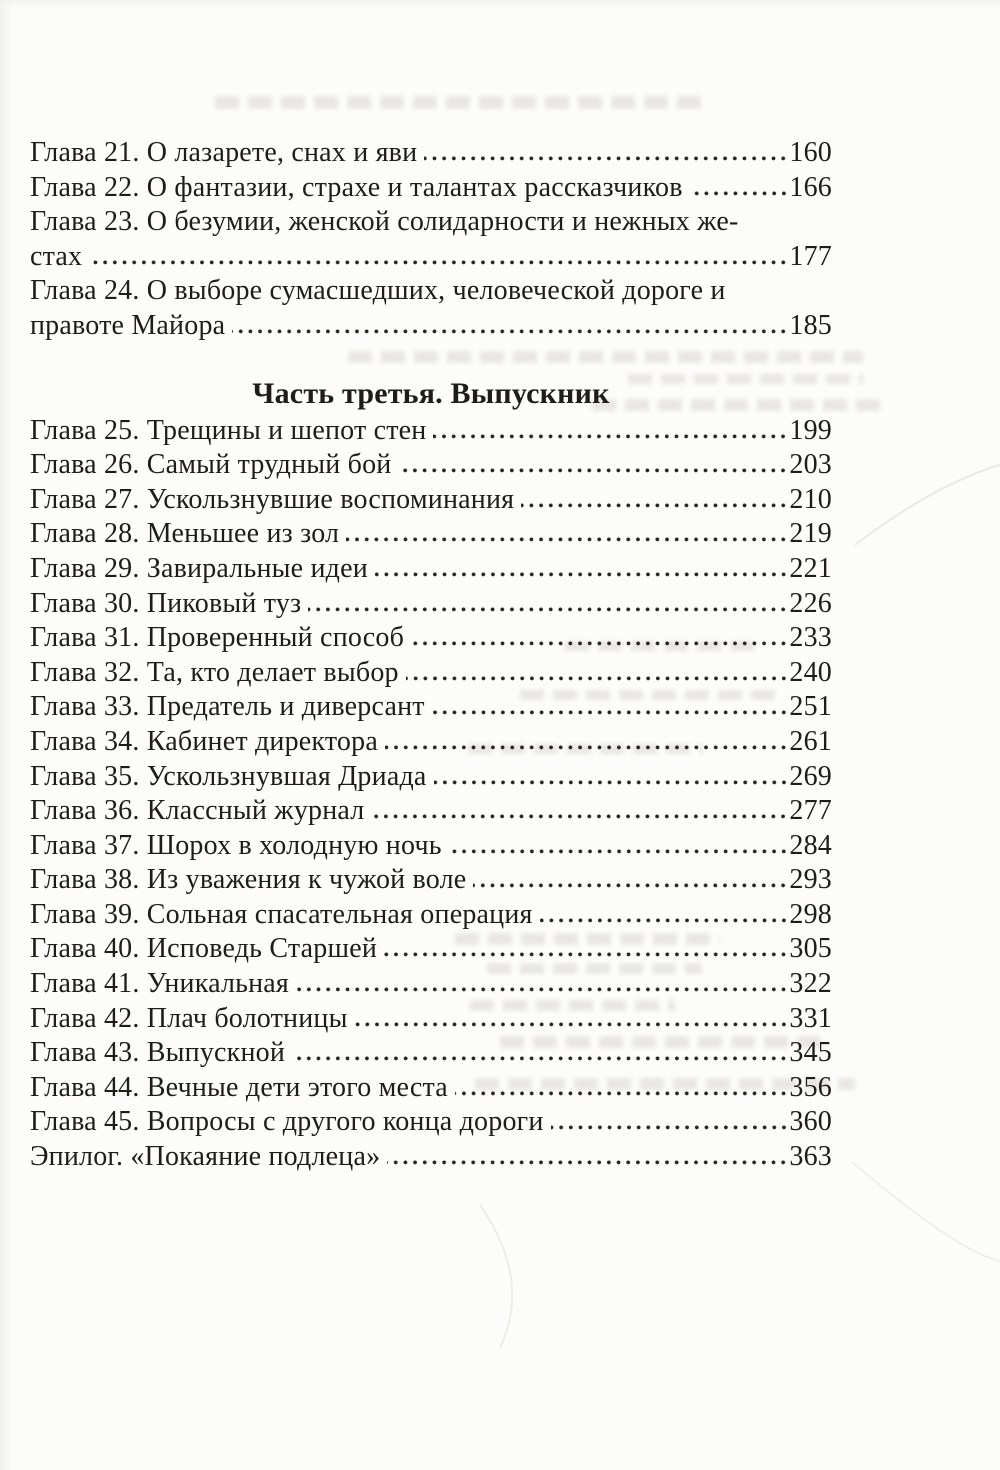  Describe the element at coordinates (810, 707) in the screenshot. I see `toc-entry-page-number: 251` at that location.